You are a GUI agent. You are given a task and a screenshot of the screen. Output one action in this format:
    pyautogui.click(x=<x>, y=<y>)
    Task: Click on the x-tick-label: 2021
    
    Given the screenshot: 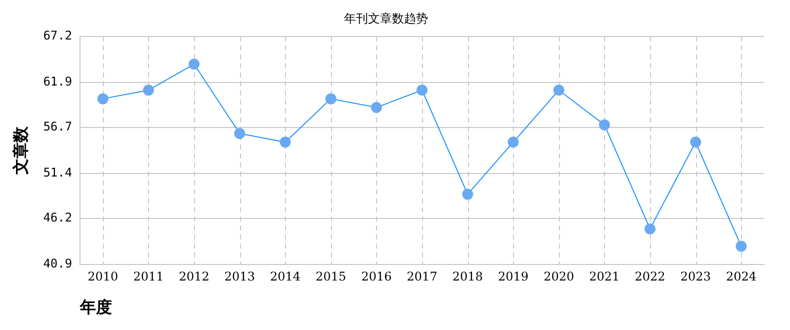 What is the action you would take?
    pyautogui.click(x=604, y=277)
    